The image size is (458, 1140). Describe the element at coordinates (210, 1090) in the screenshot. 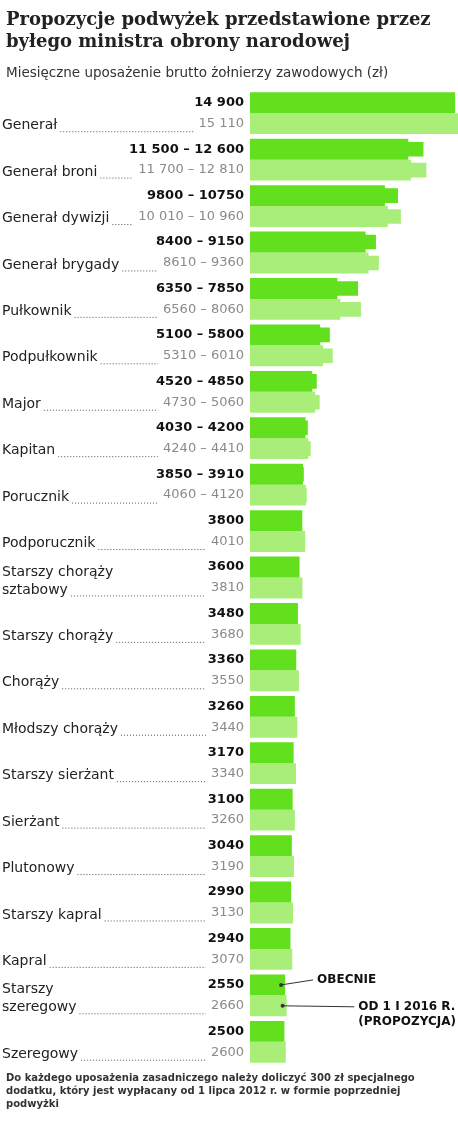

I see `annotation: Do każdego uposażenia zasadniczego należy doliczyć 300 zł specjalnego dodatku, który jest wypłacany od 1 lipca 2012 r. w formie poprzedniej podwyżki` at that location.